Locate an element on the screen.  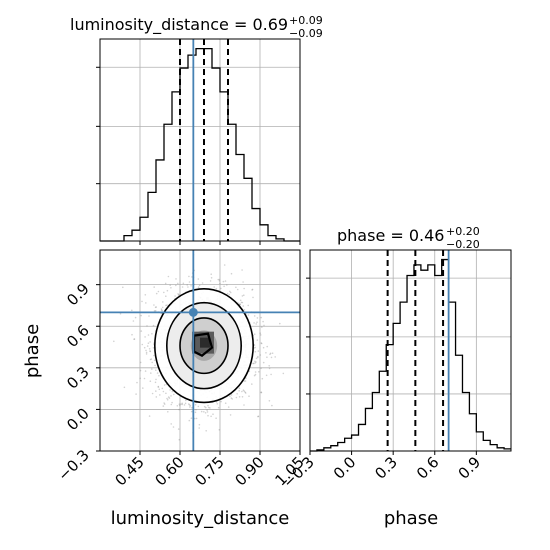
panel-frame is located at coordinates (200, 140).